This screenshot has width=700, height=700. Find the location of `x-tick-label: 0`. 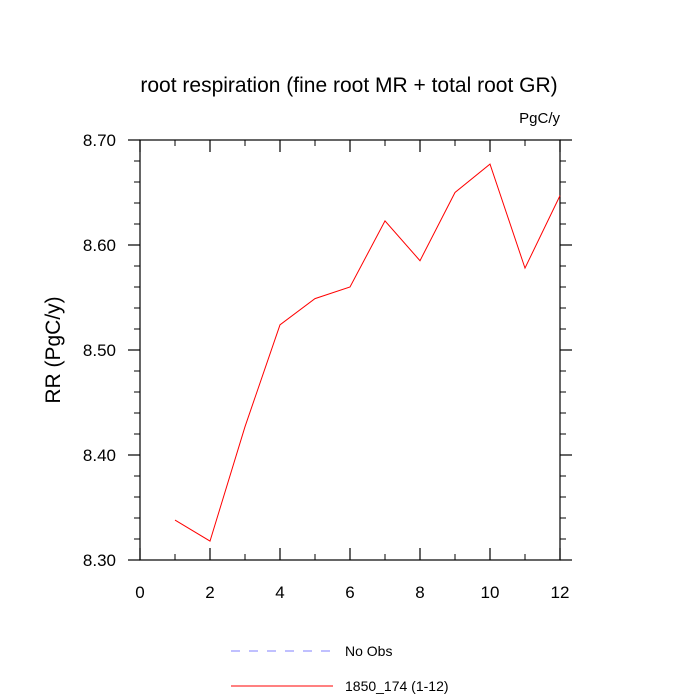

x-tick-label: 0 is located at coordinates (139, 592).